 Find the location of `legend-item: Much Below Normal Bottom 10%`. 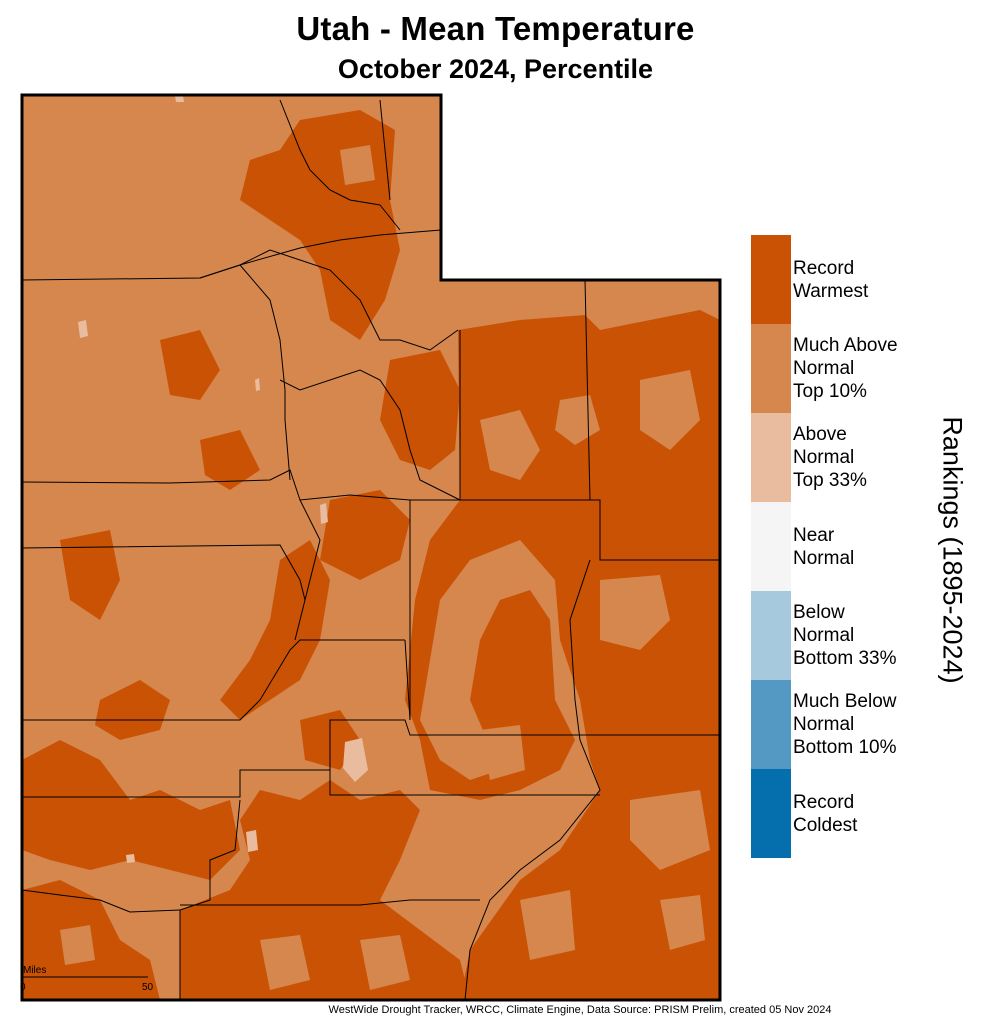

legend-item: Much Below Normal Bottom 10% is located at coordinates (851, 724).